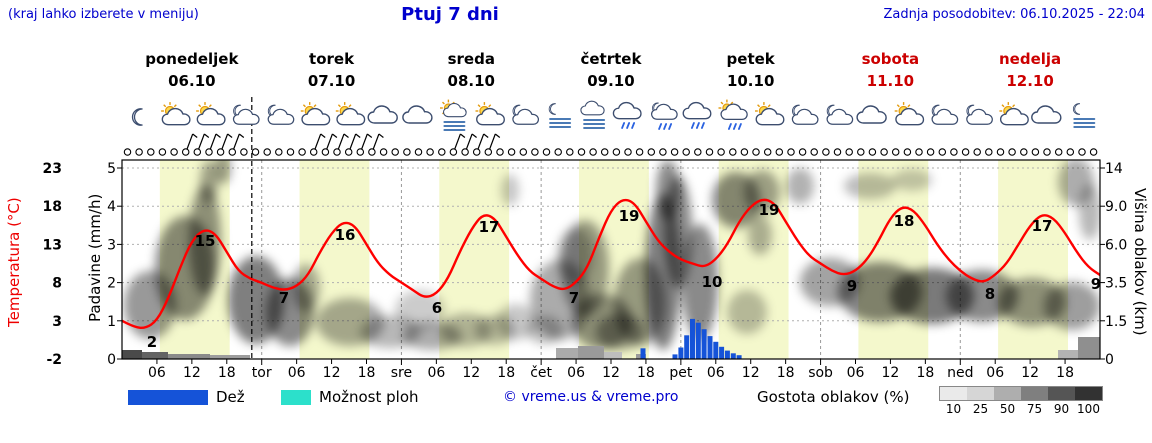 The image size is (1152, 443). Describe the element at coordinates (262, 373) in the screenshot. I see `svg-text: tor` at that location.